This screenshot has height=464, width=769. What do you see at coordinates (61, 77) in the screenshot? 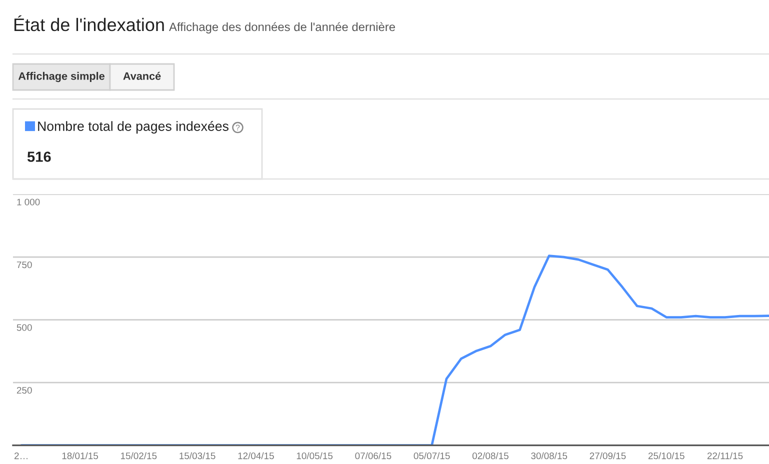
I see `text: Affichage simple` at bounding box center [61, 77].